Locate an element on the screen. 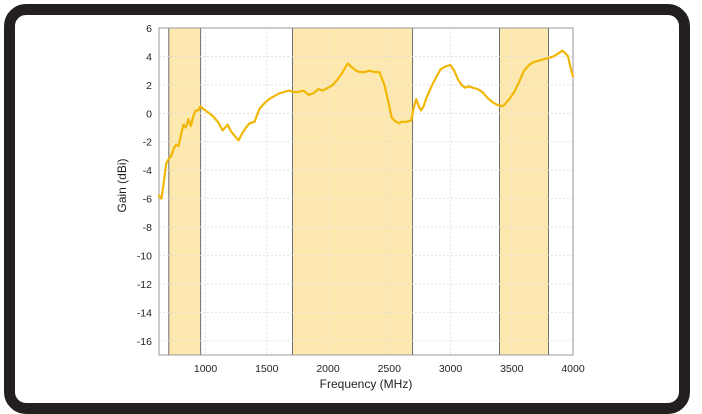 This screenshot has width=702, height=414. y-tick-label: 6 is located at coordinates (149, 29).